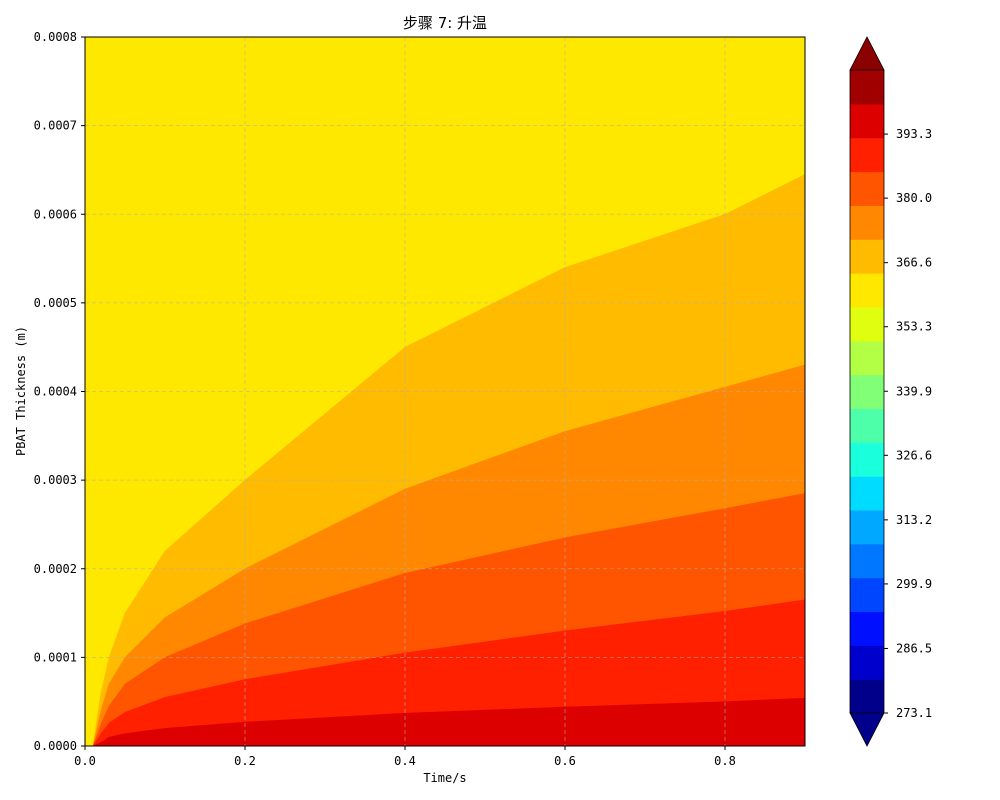  I want to click on y-tick-label: 0.0008, so click(55, 37).